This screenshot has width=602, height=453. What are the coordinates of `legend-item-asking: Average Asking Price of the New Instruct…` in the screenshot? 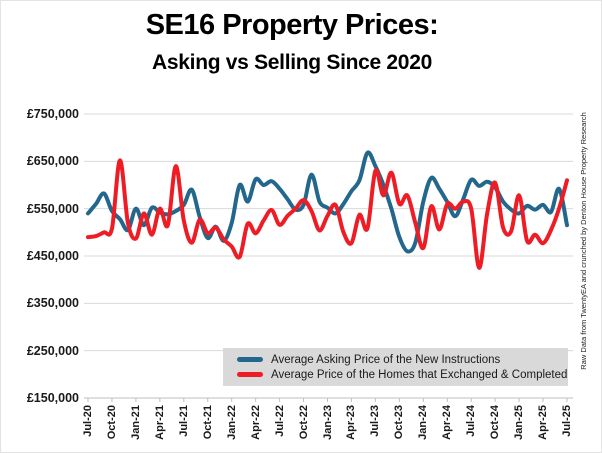 It's located at (402, 360).